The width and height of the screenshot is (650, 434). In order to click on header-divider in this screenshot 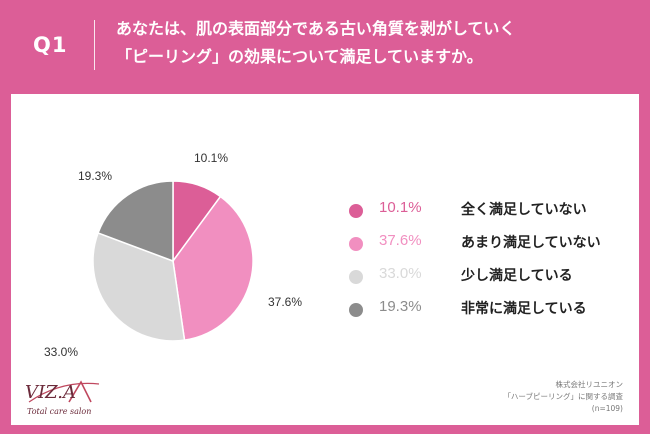, I will do `click(94, 45)`.